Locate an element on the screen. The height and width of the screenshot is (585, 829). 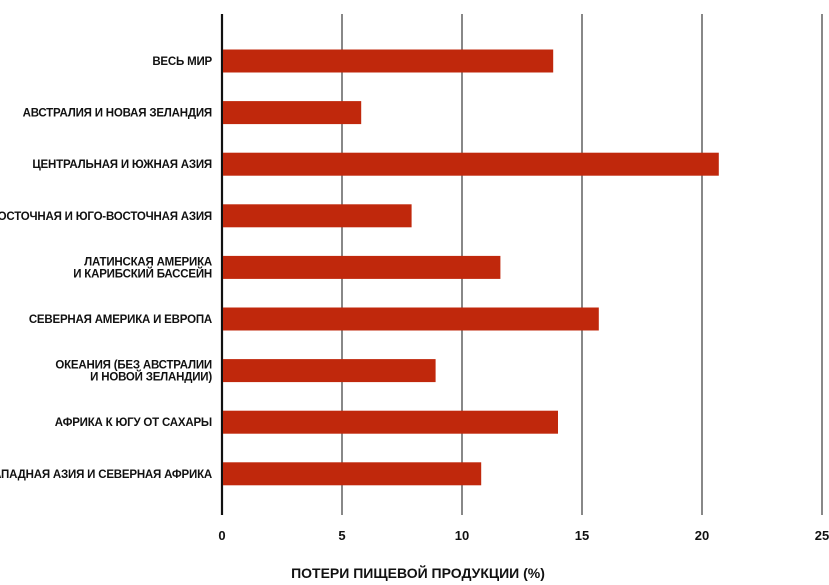
category-label-1: АВСТРАЛИЯ И НОВАЯ ЗЕЛАНДИЯ is located at coordinates (117, 114).